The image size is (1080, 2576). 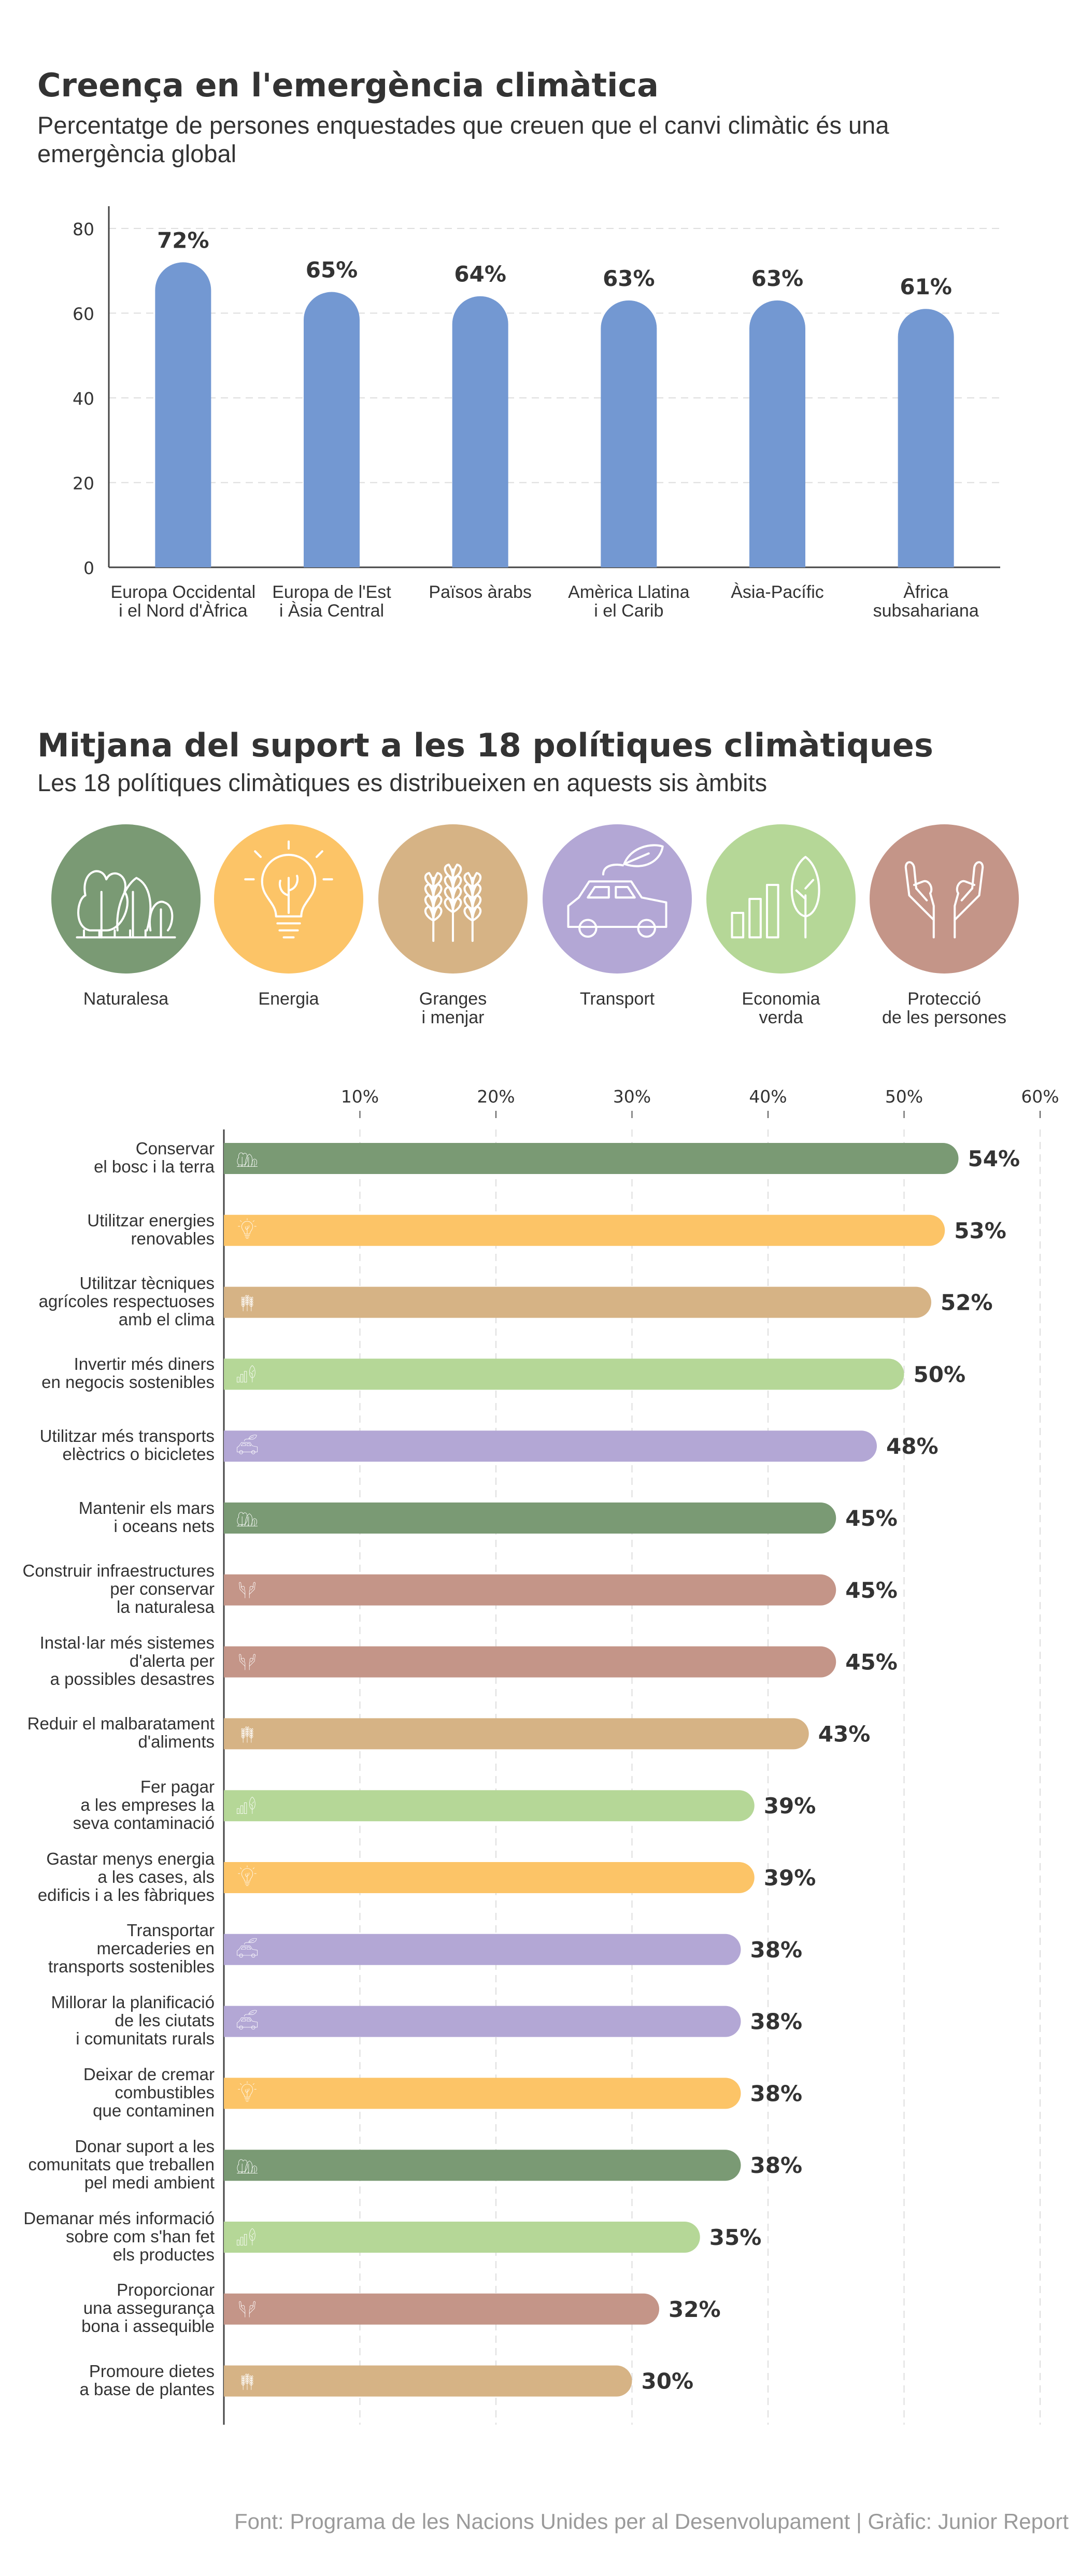 I want to click on bar-category-label: Utilitzar energies renovables, so click(x=151, y=1229).